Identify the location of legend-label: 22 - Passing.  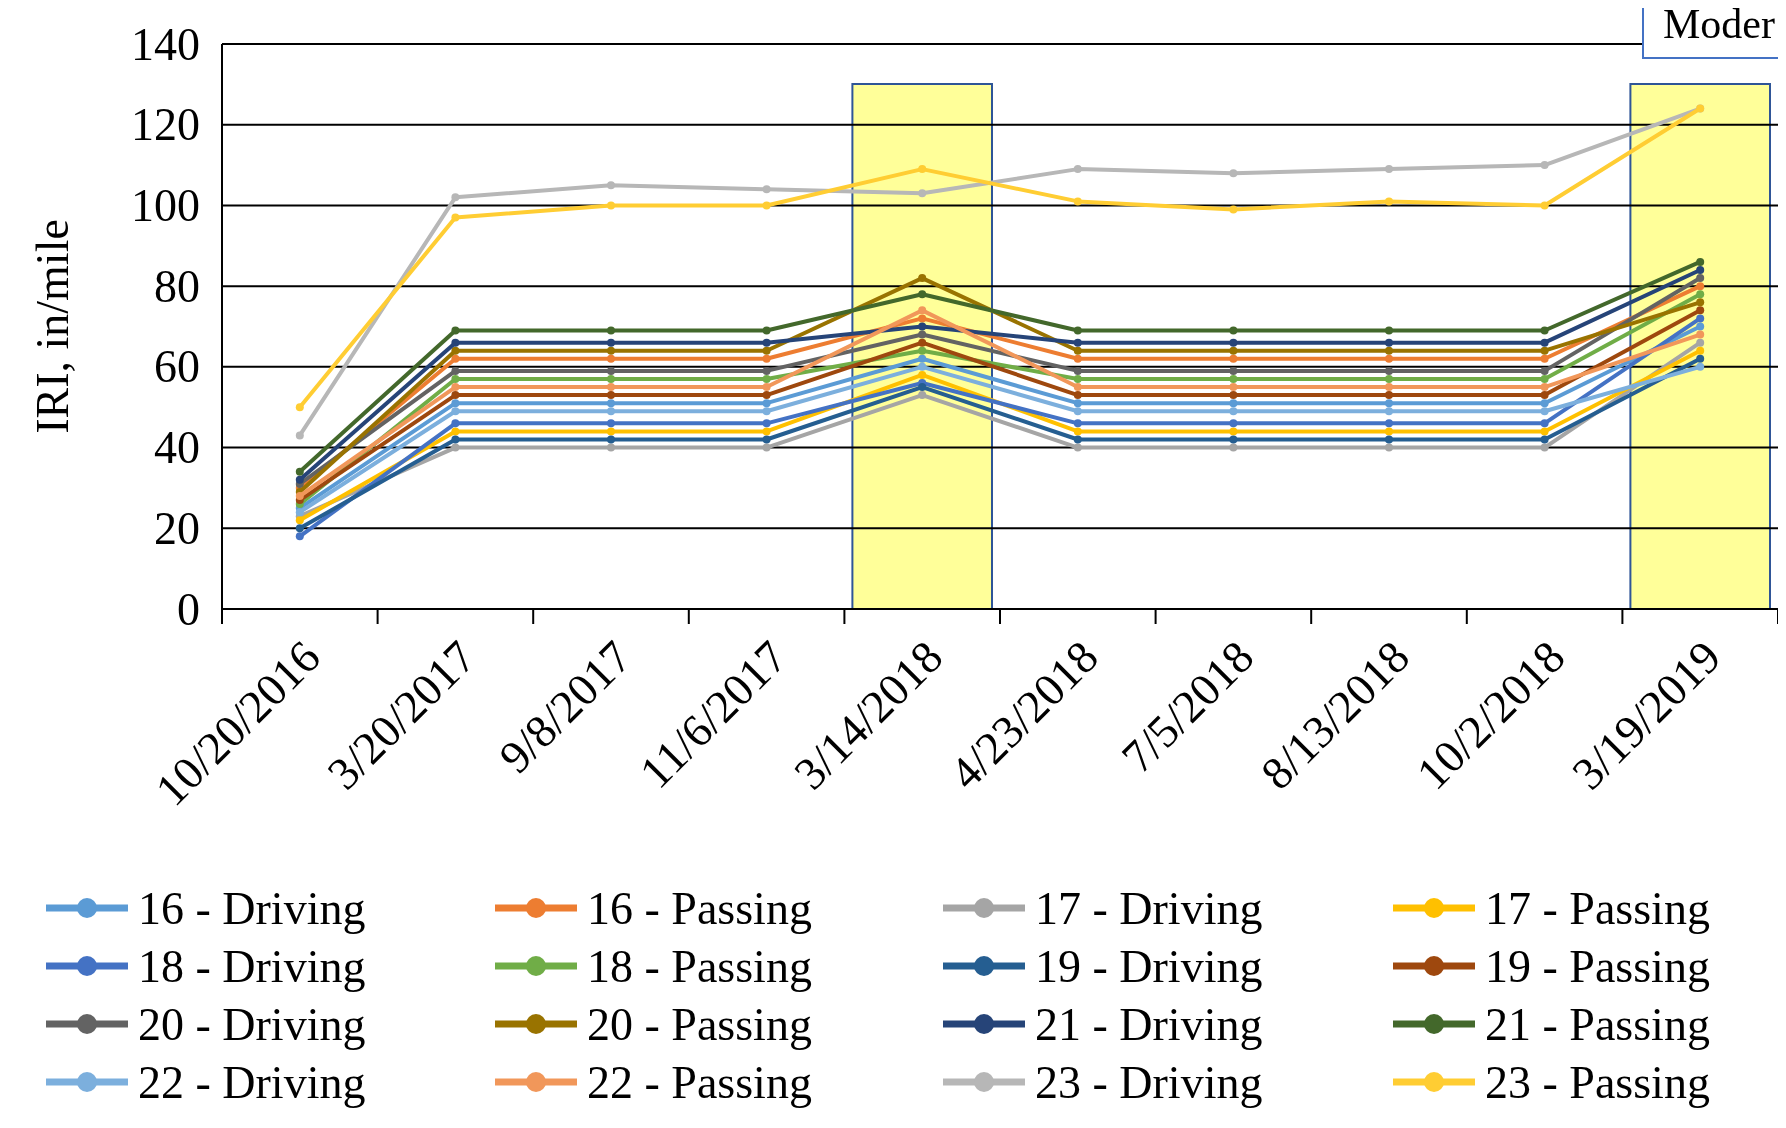
(699, 1082).